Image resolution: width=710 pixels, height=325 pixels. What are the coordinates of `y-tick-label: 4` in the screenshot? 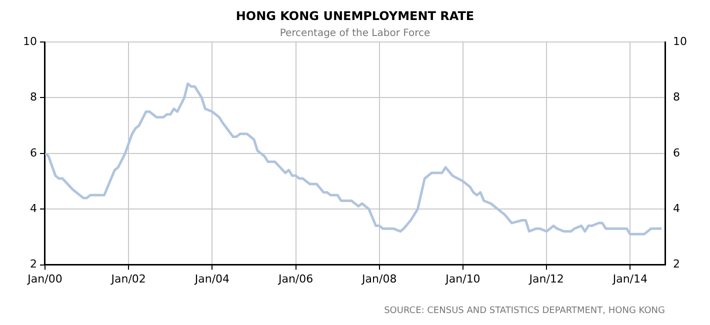 It's located at (33, 208).